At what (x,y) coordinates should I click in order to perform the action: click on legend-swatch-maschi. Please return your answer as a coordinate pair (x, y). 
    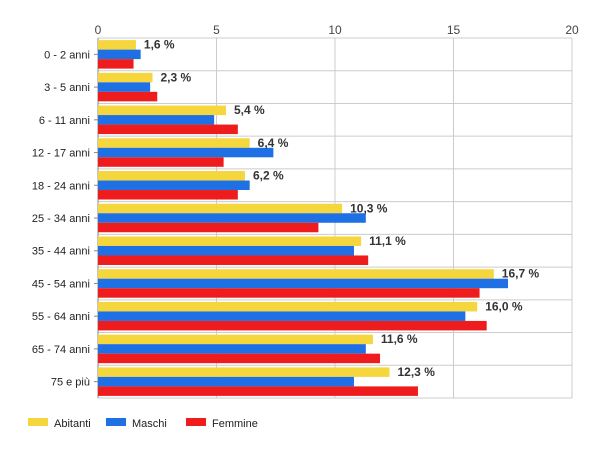
    Looking at the image, I should click on (116, 422).